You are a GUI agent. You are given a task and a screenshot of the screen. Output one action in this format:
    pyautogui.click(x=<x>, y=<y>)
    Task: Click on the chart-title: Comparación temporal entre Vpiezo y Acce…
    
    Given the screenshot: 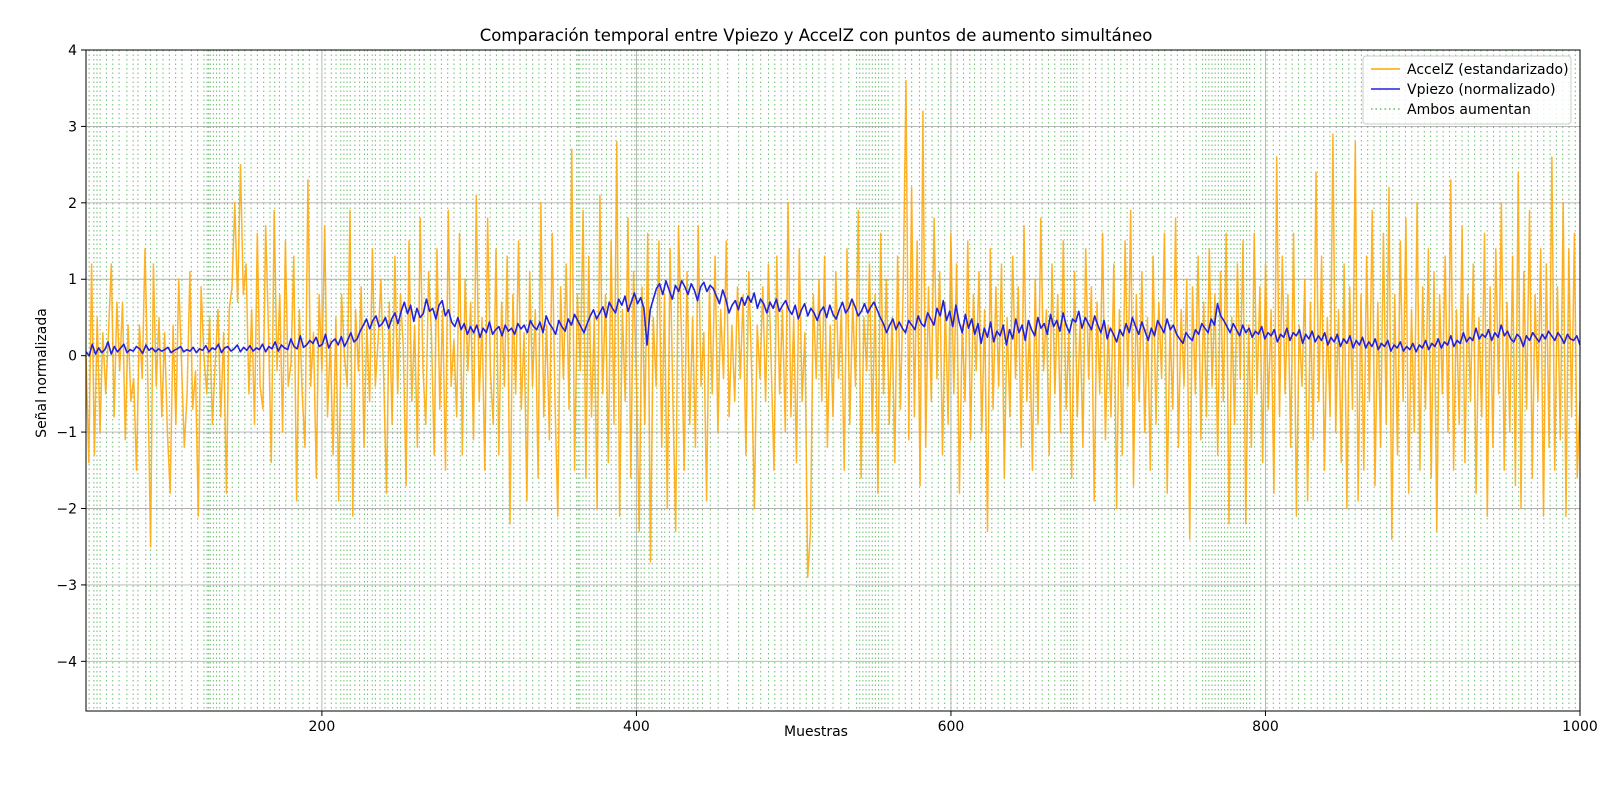 What is the action you would take?
    pyautogui.click(x=816, y=35)
    